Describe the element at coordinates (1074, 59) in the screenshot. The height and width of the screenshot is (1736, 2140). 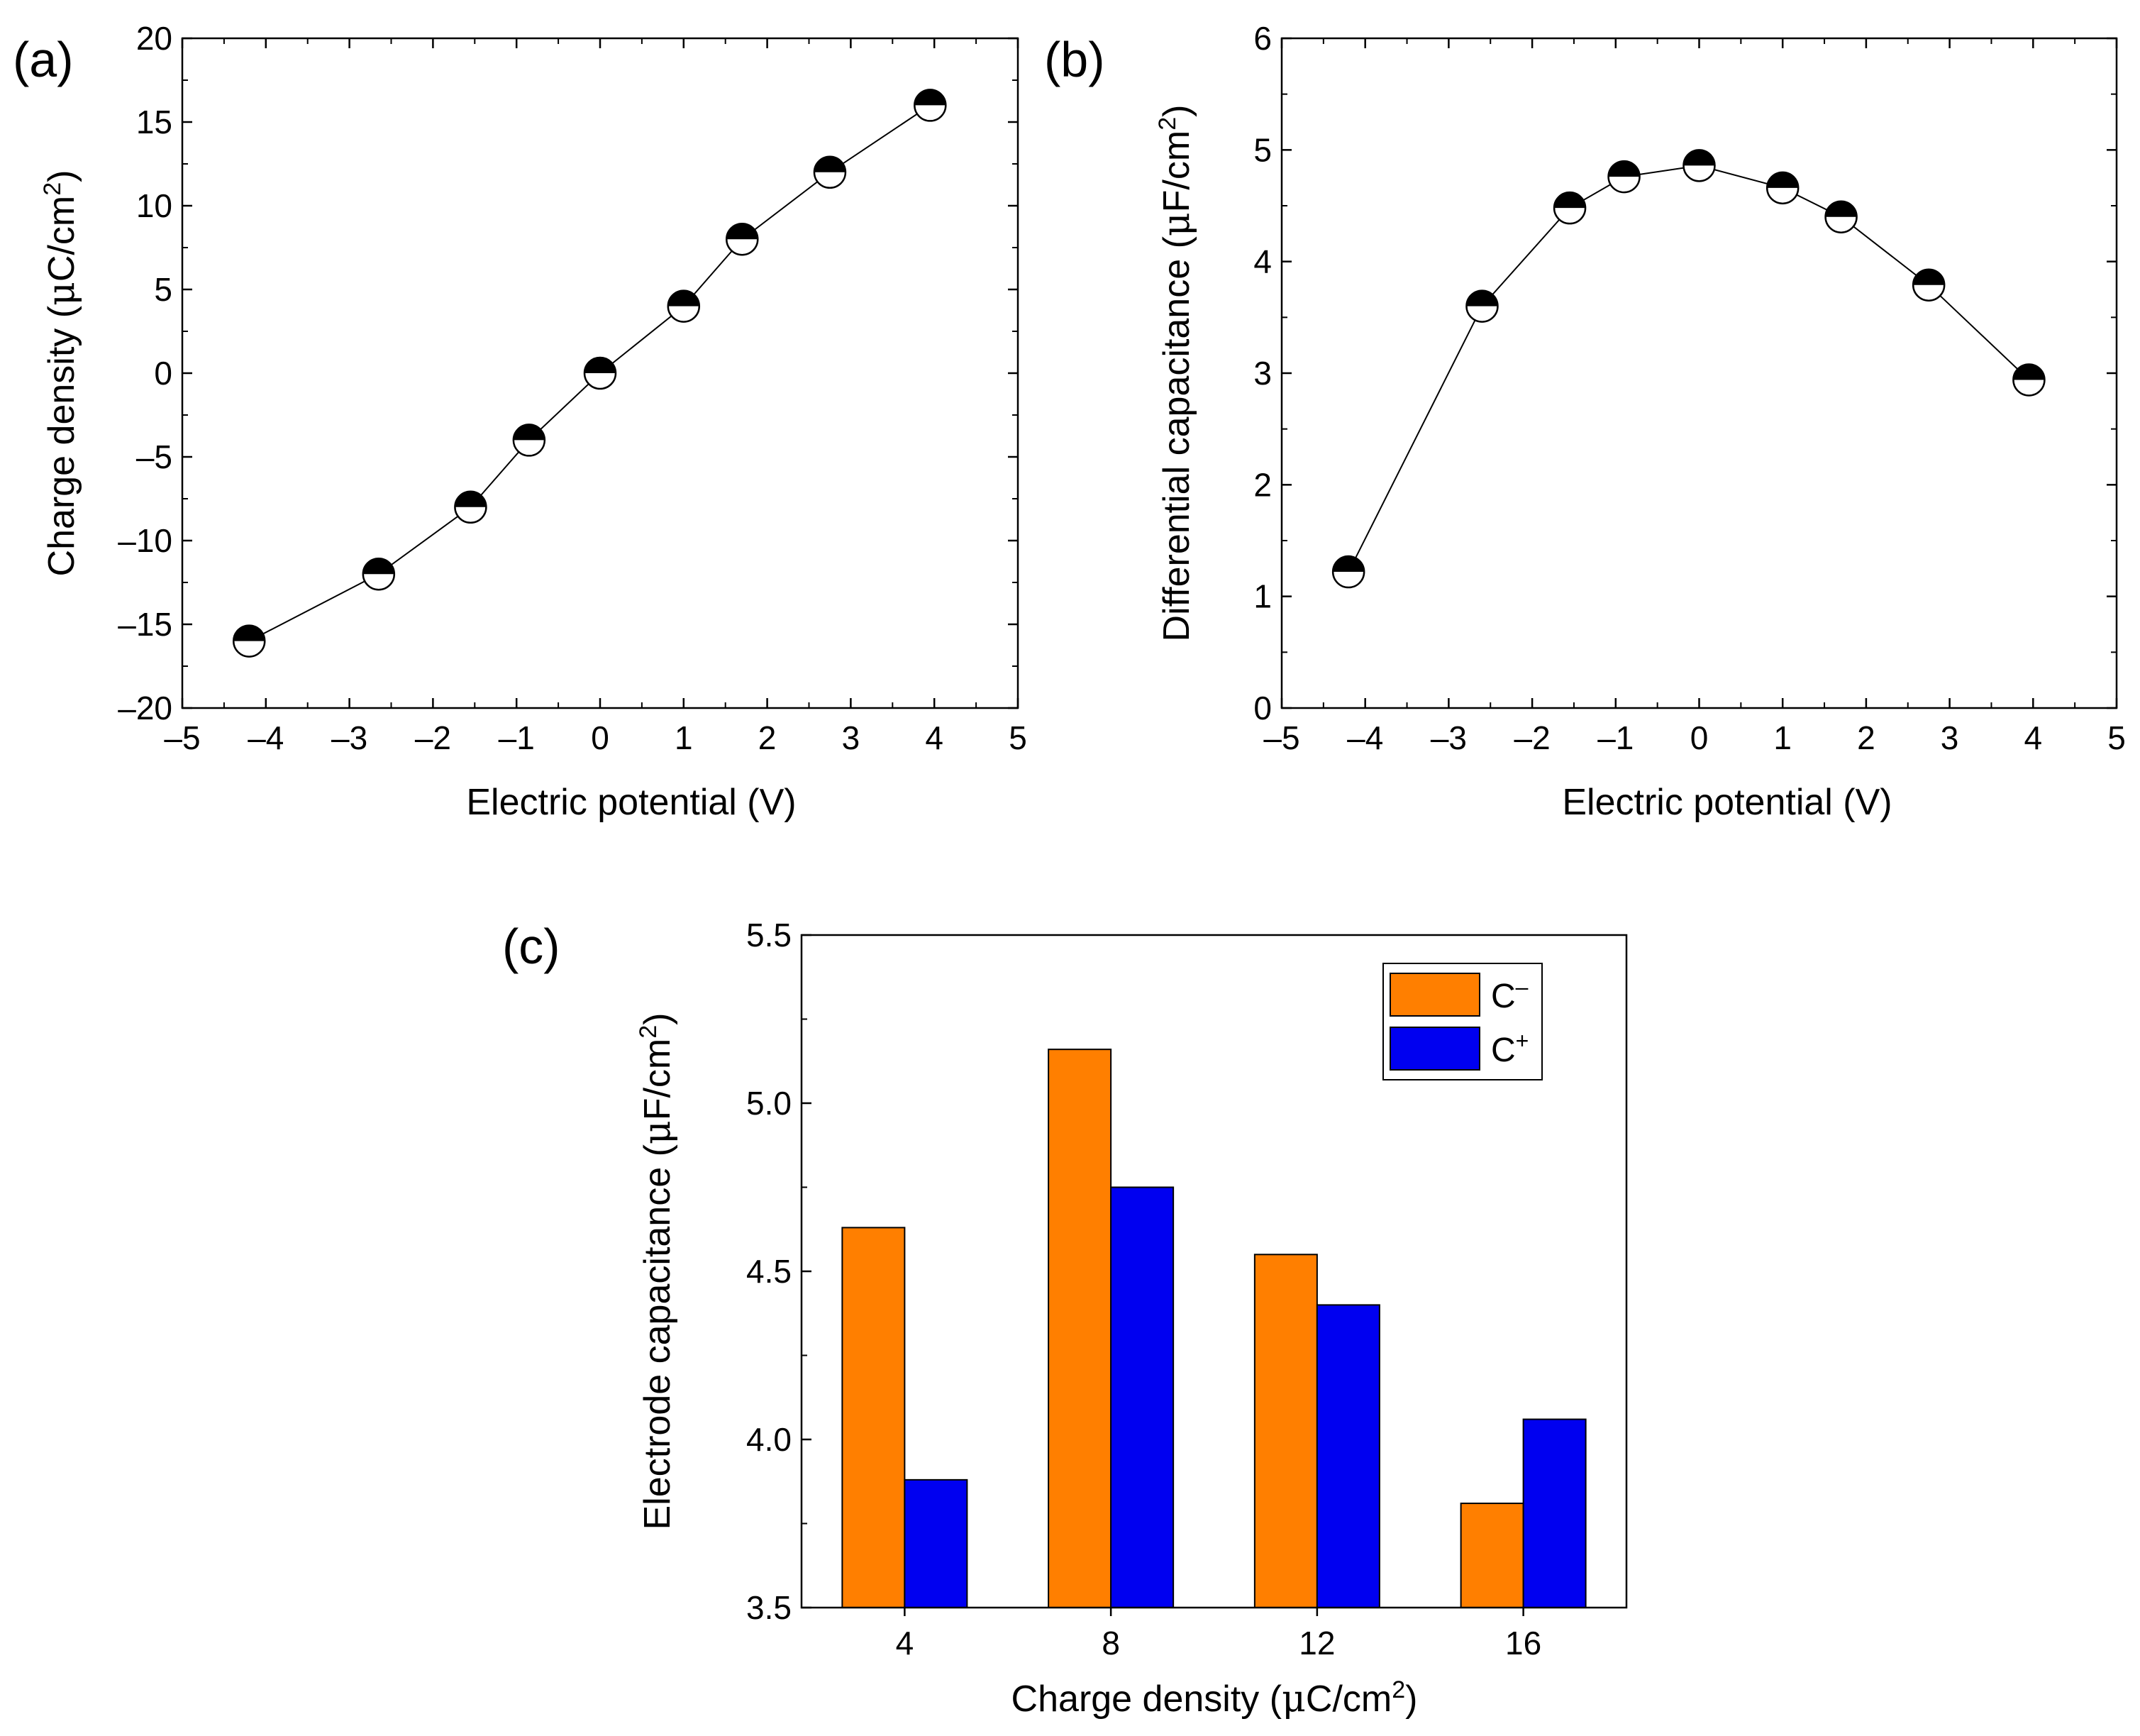
I see `panel-label-b: (b)` at that location.